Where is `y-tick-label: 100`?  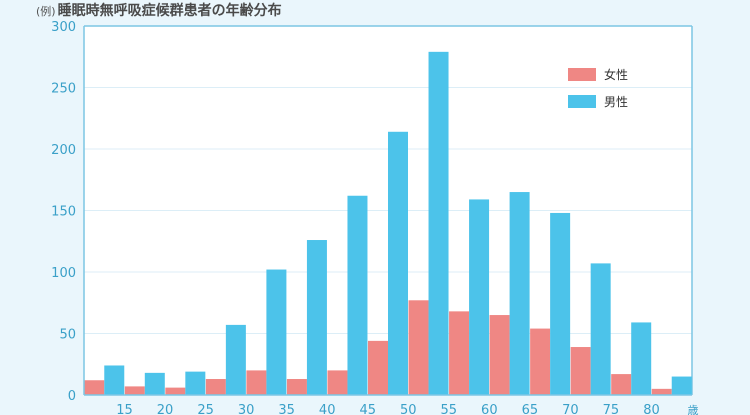 y-tick-label: 100 is located at coordinates (63, 273).